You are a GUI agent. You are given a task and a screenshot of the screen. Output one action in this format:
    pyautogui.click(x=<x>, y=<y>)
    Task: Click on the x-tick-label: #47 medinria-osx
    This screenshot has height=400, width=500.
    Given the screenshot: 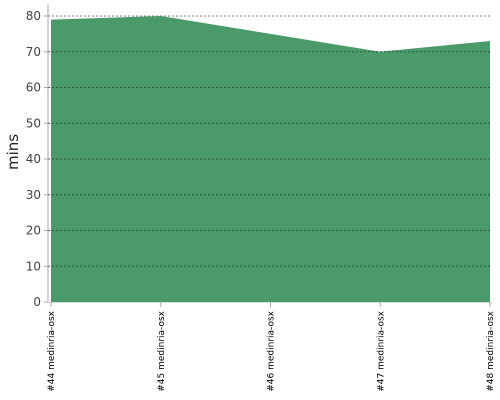 What is the action you would take?
    pyautogui.click(x=381, y=350)
    